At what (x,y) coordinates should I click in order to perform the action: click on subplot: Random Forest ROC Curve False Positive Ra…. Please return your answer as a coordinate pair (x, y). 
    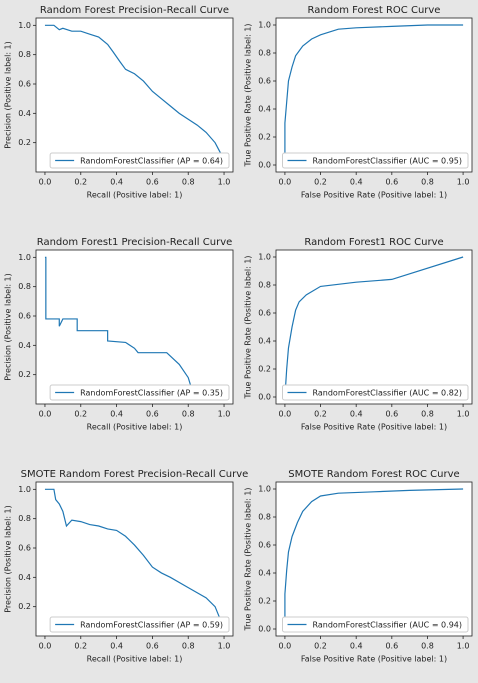
    Looking at the image, I should click on (358, 102).